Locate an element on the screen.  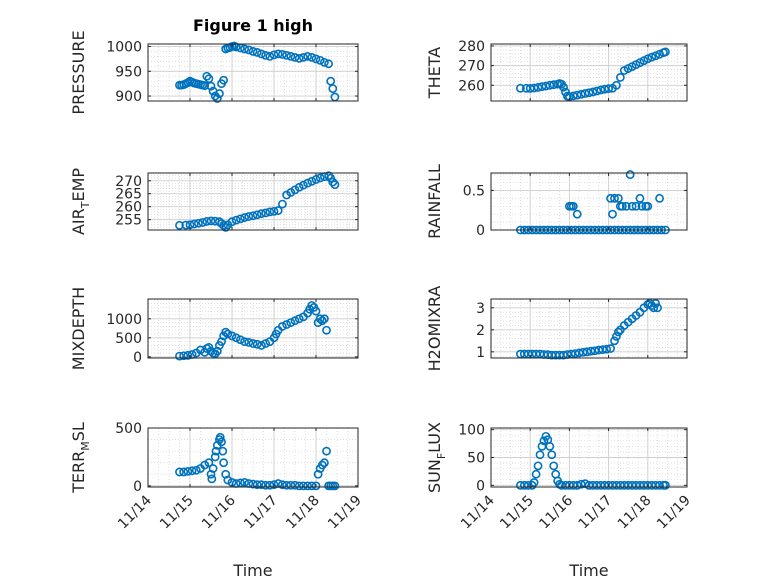
subplot-rainfall: 0 0.5 RAINFALL is located at coordinates (556, 201).